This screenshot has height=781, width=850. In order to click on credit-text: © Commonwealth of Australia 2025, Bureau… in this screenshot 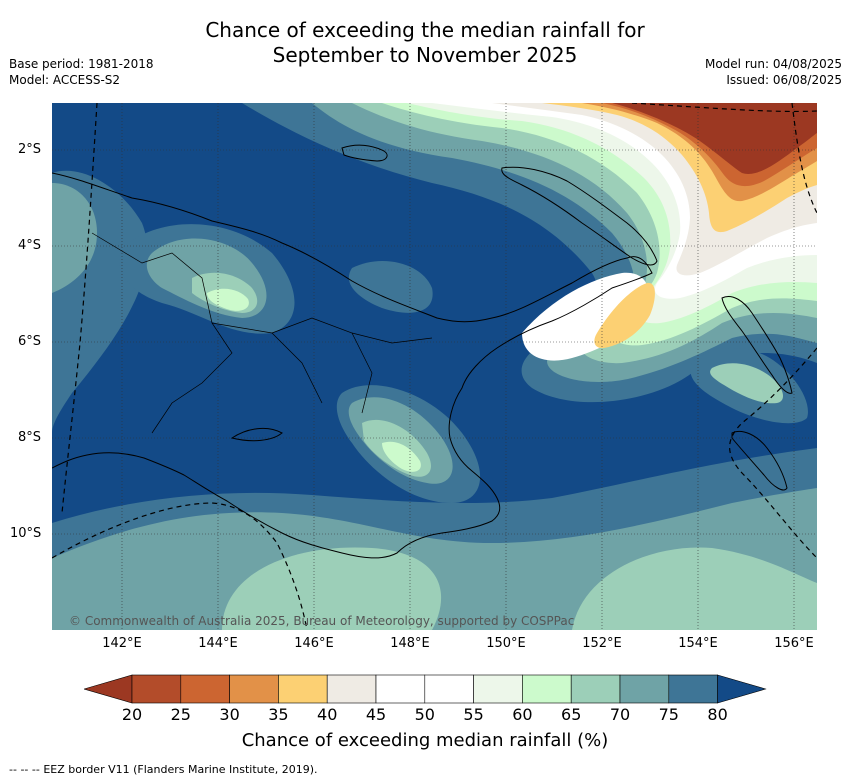, I will do `click(321, 621)`.